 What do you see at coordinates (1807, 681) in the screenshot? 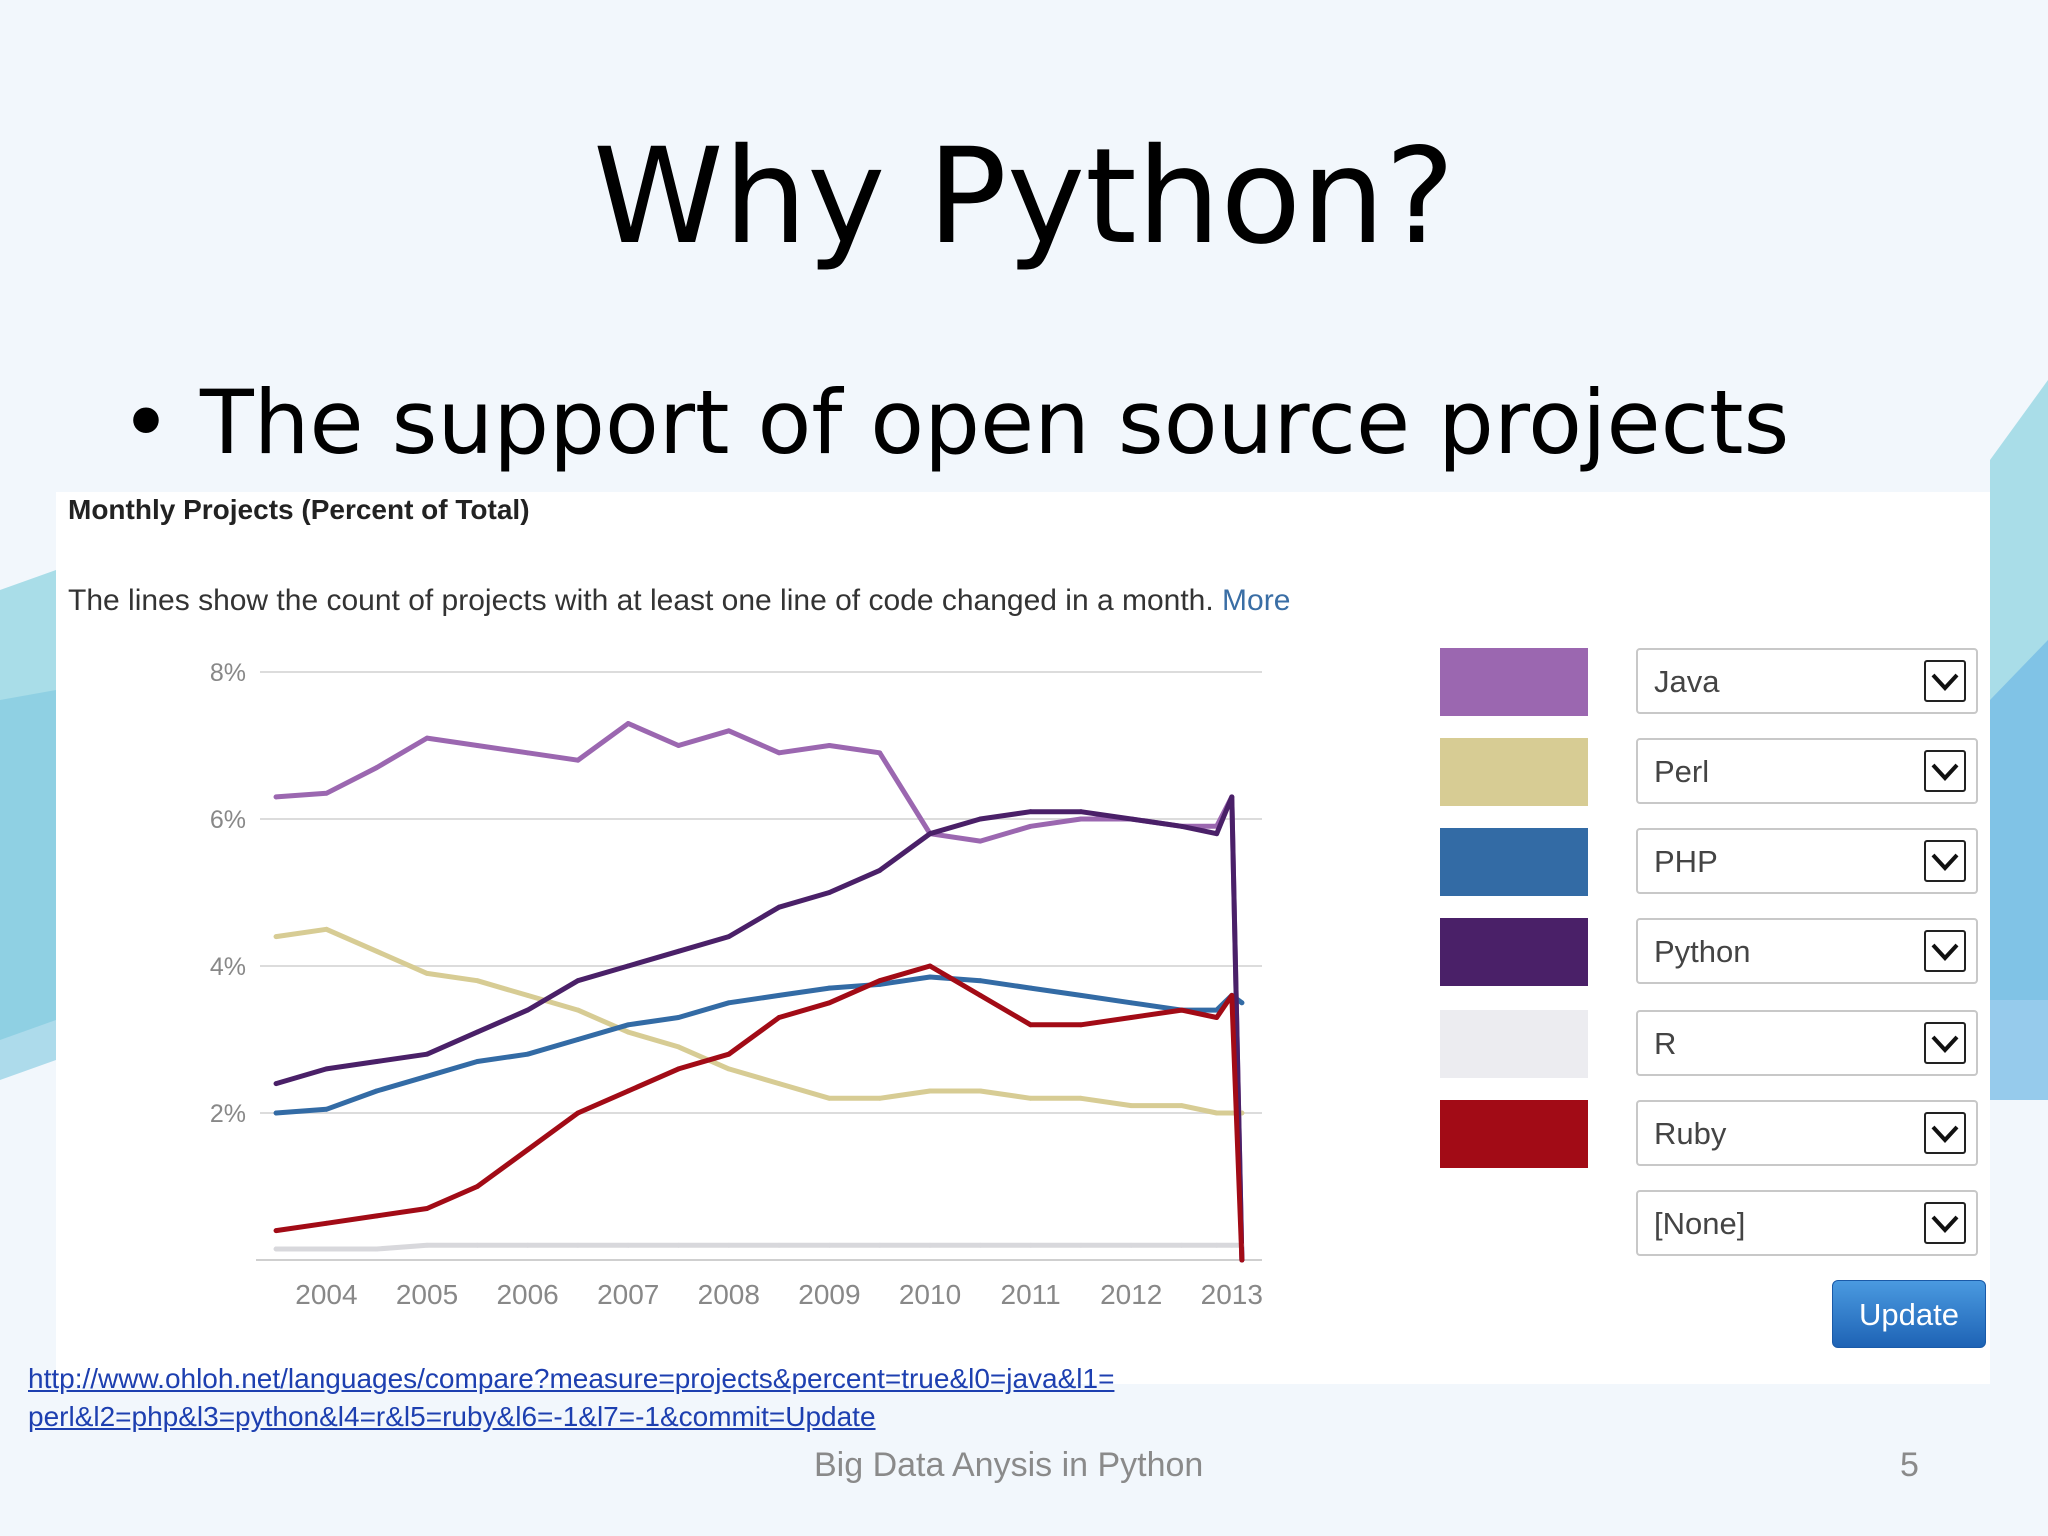
I see `language-select-1: Java` at bounding box center [1807, 681].